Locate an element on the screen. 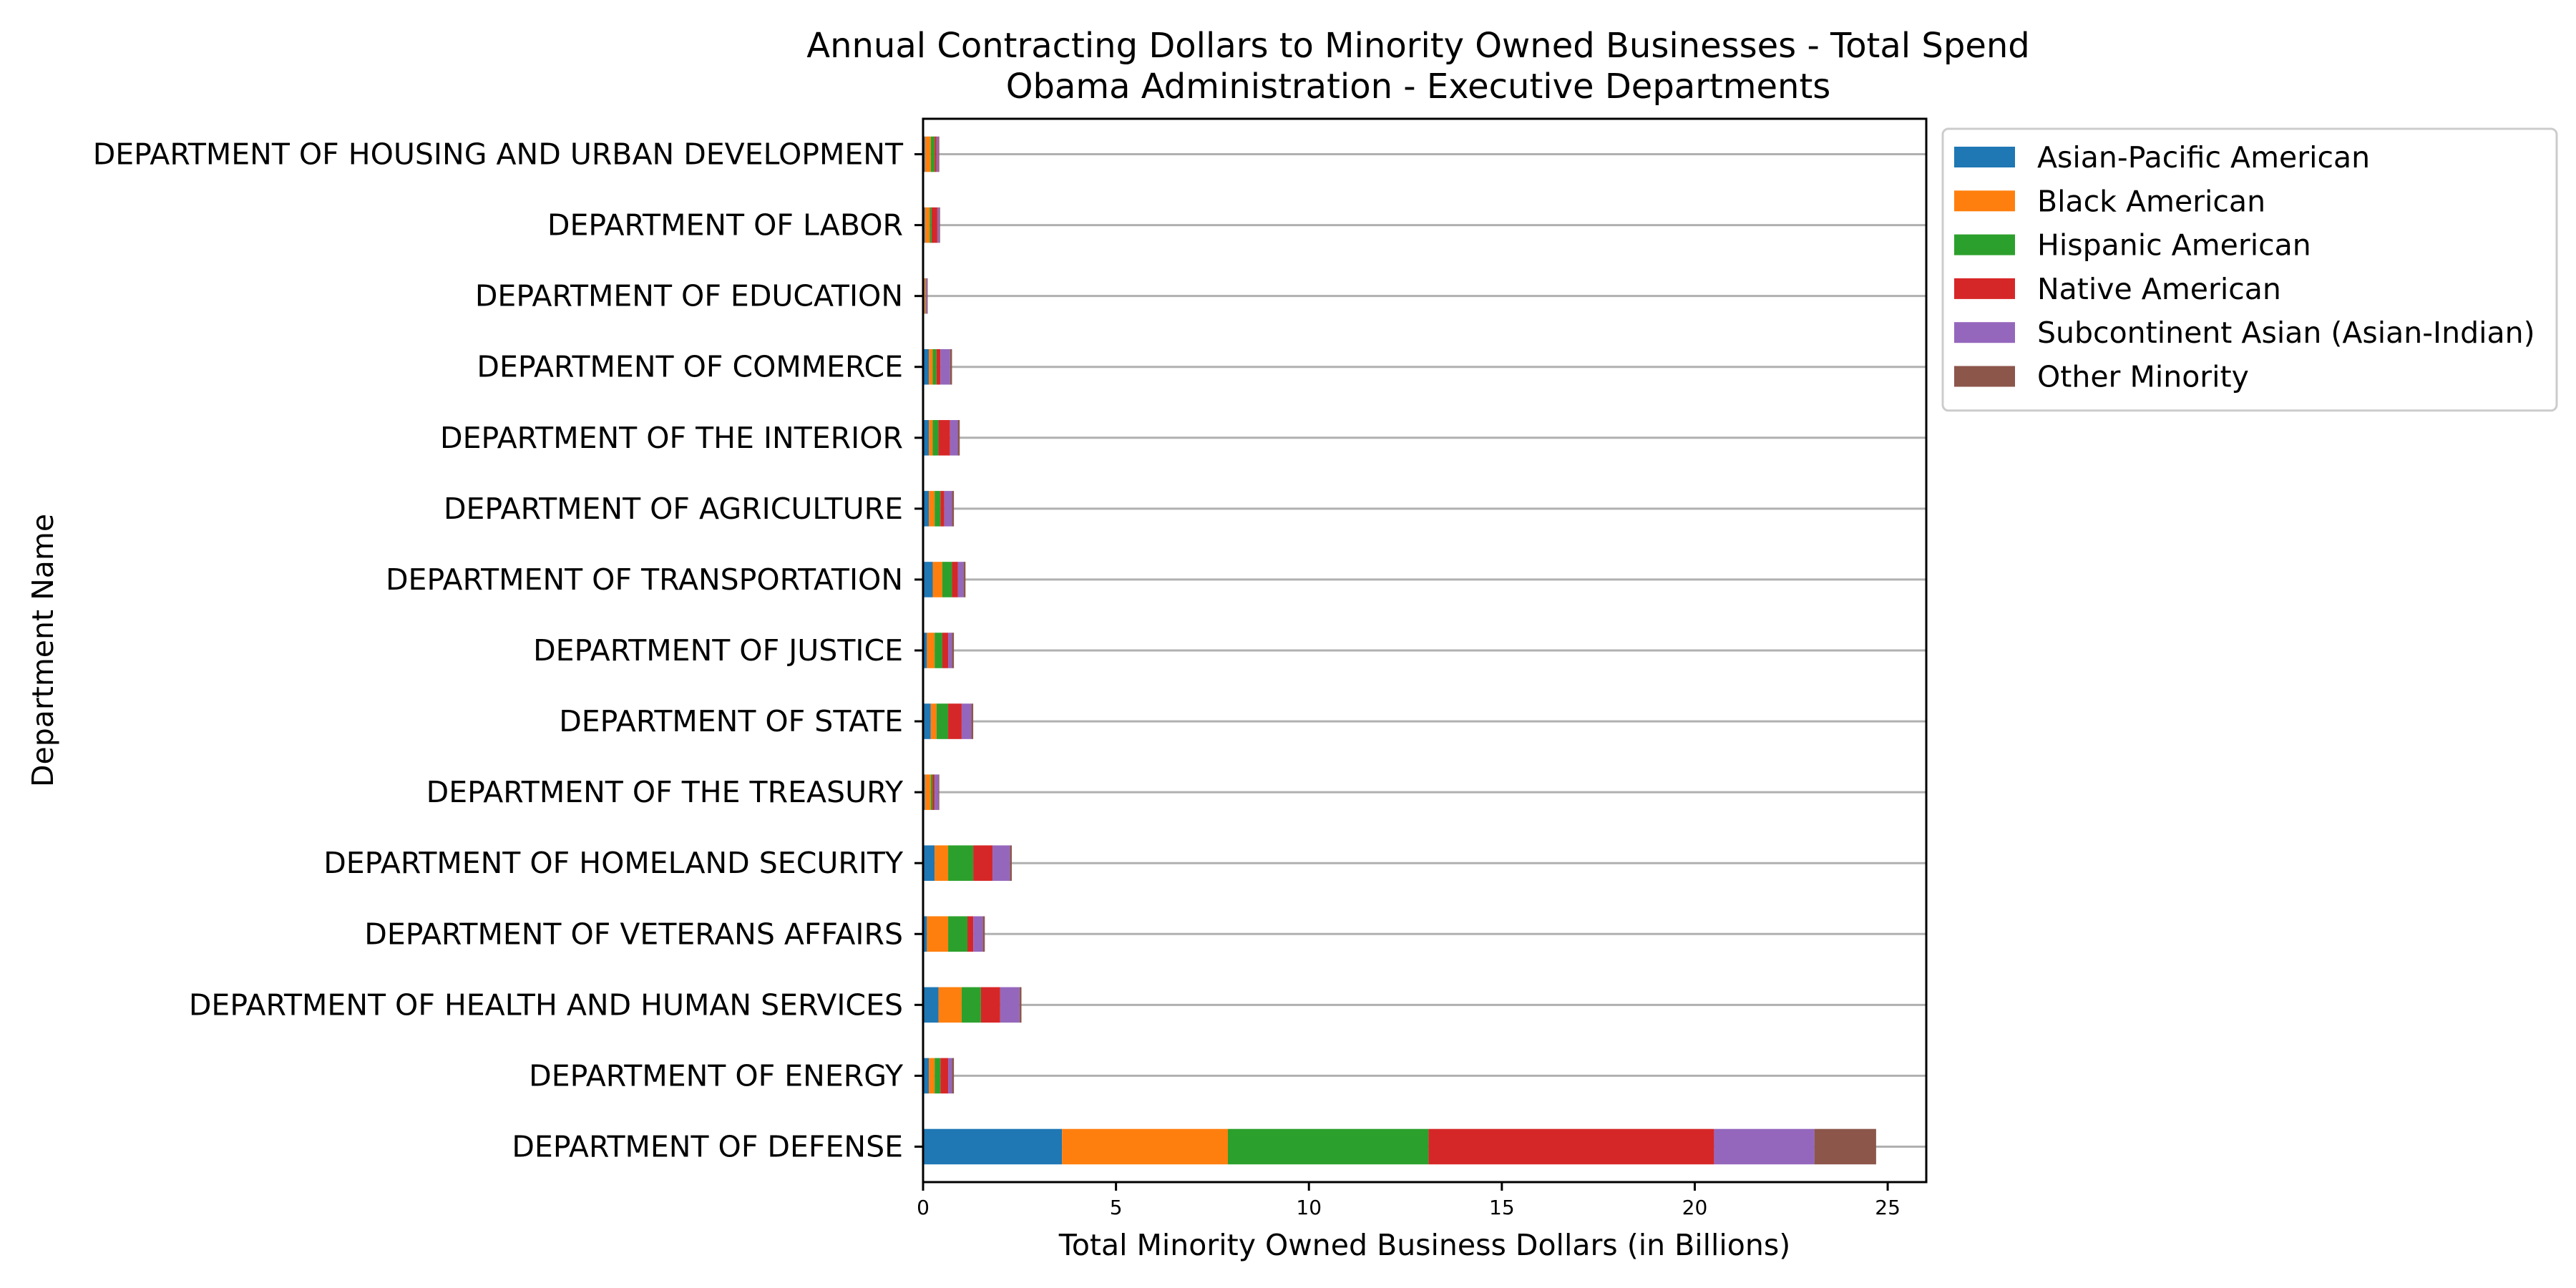 The width and height of the screenshot is (2576, 1288). x-tick-label: 15 is located at coordinates (1502, 1207).